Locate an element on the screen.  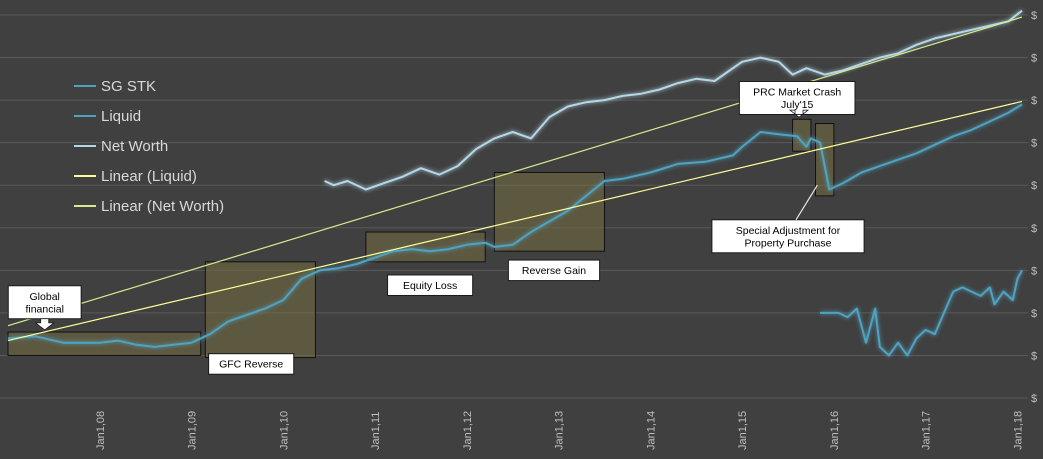
annotation-text: Equity Loss is located at coordinates (430, 286).